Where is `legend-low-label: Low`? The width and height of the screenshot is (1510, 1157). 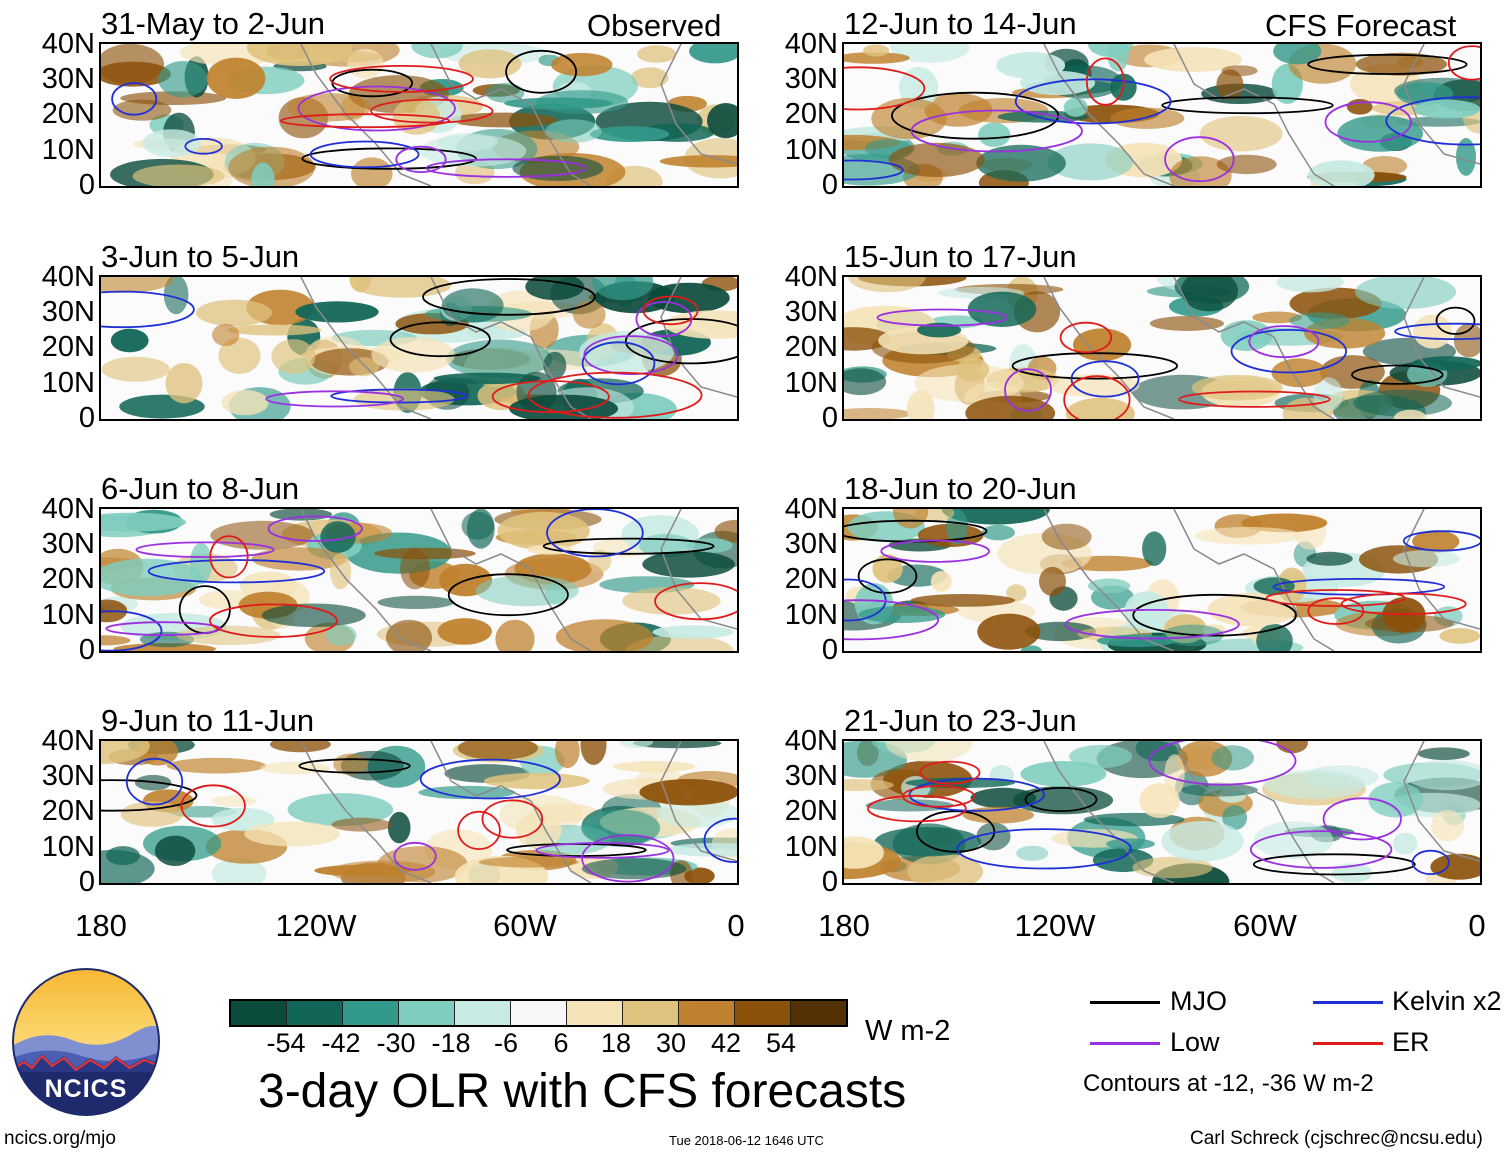
legend-low-label: Low is located at coordinates (1195, 1042).